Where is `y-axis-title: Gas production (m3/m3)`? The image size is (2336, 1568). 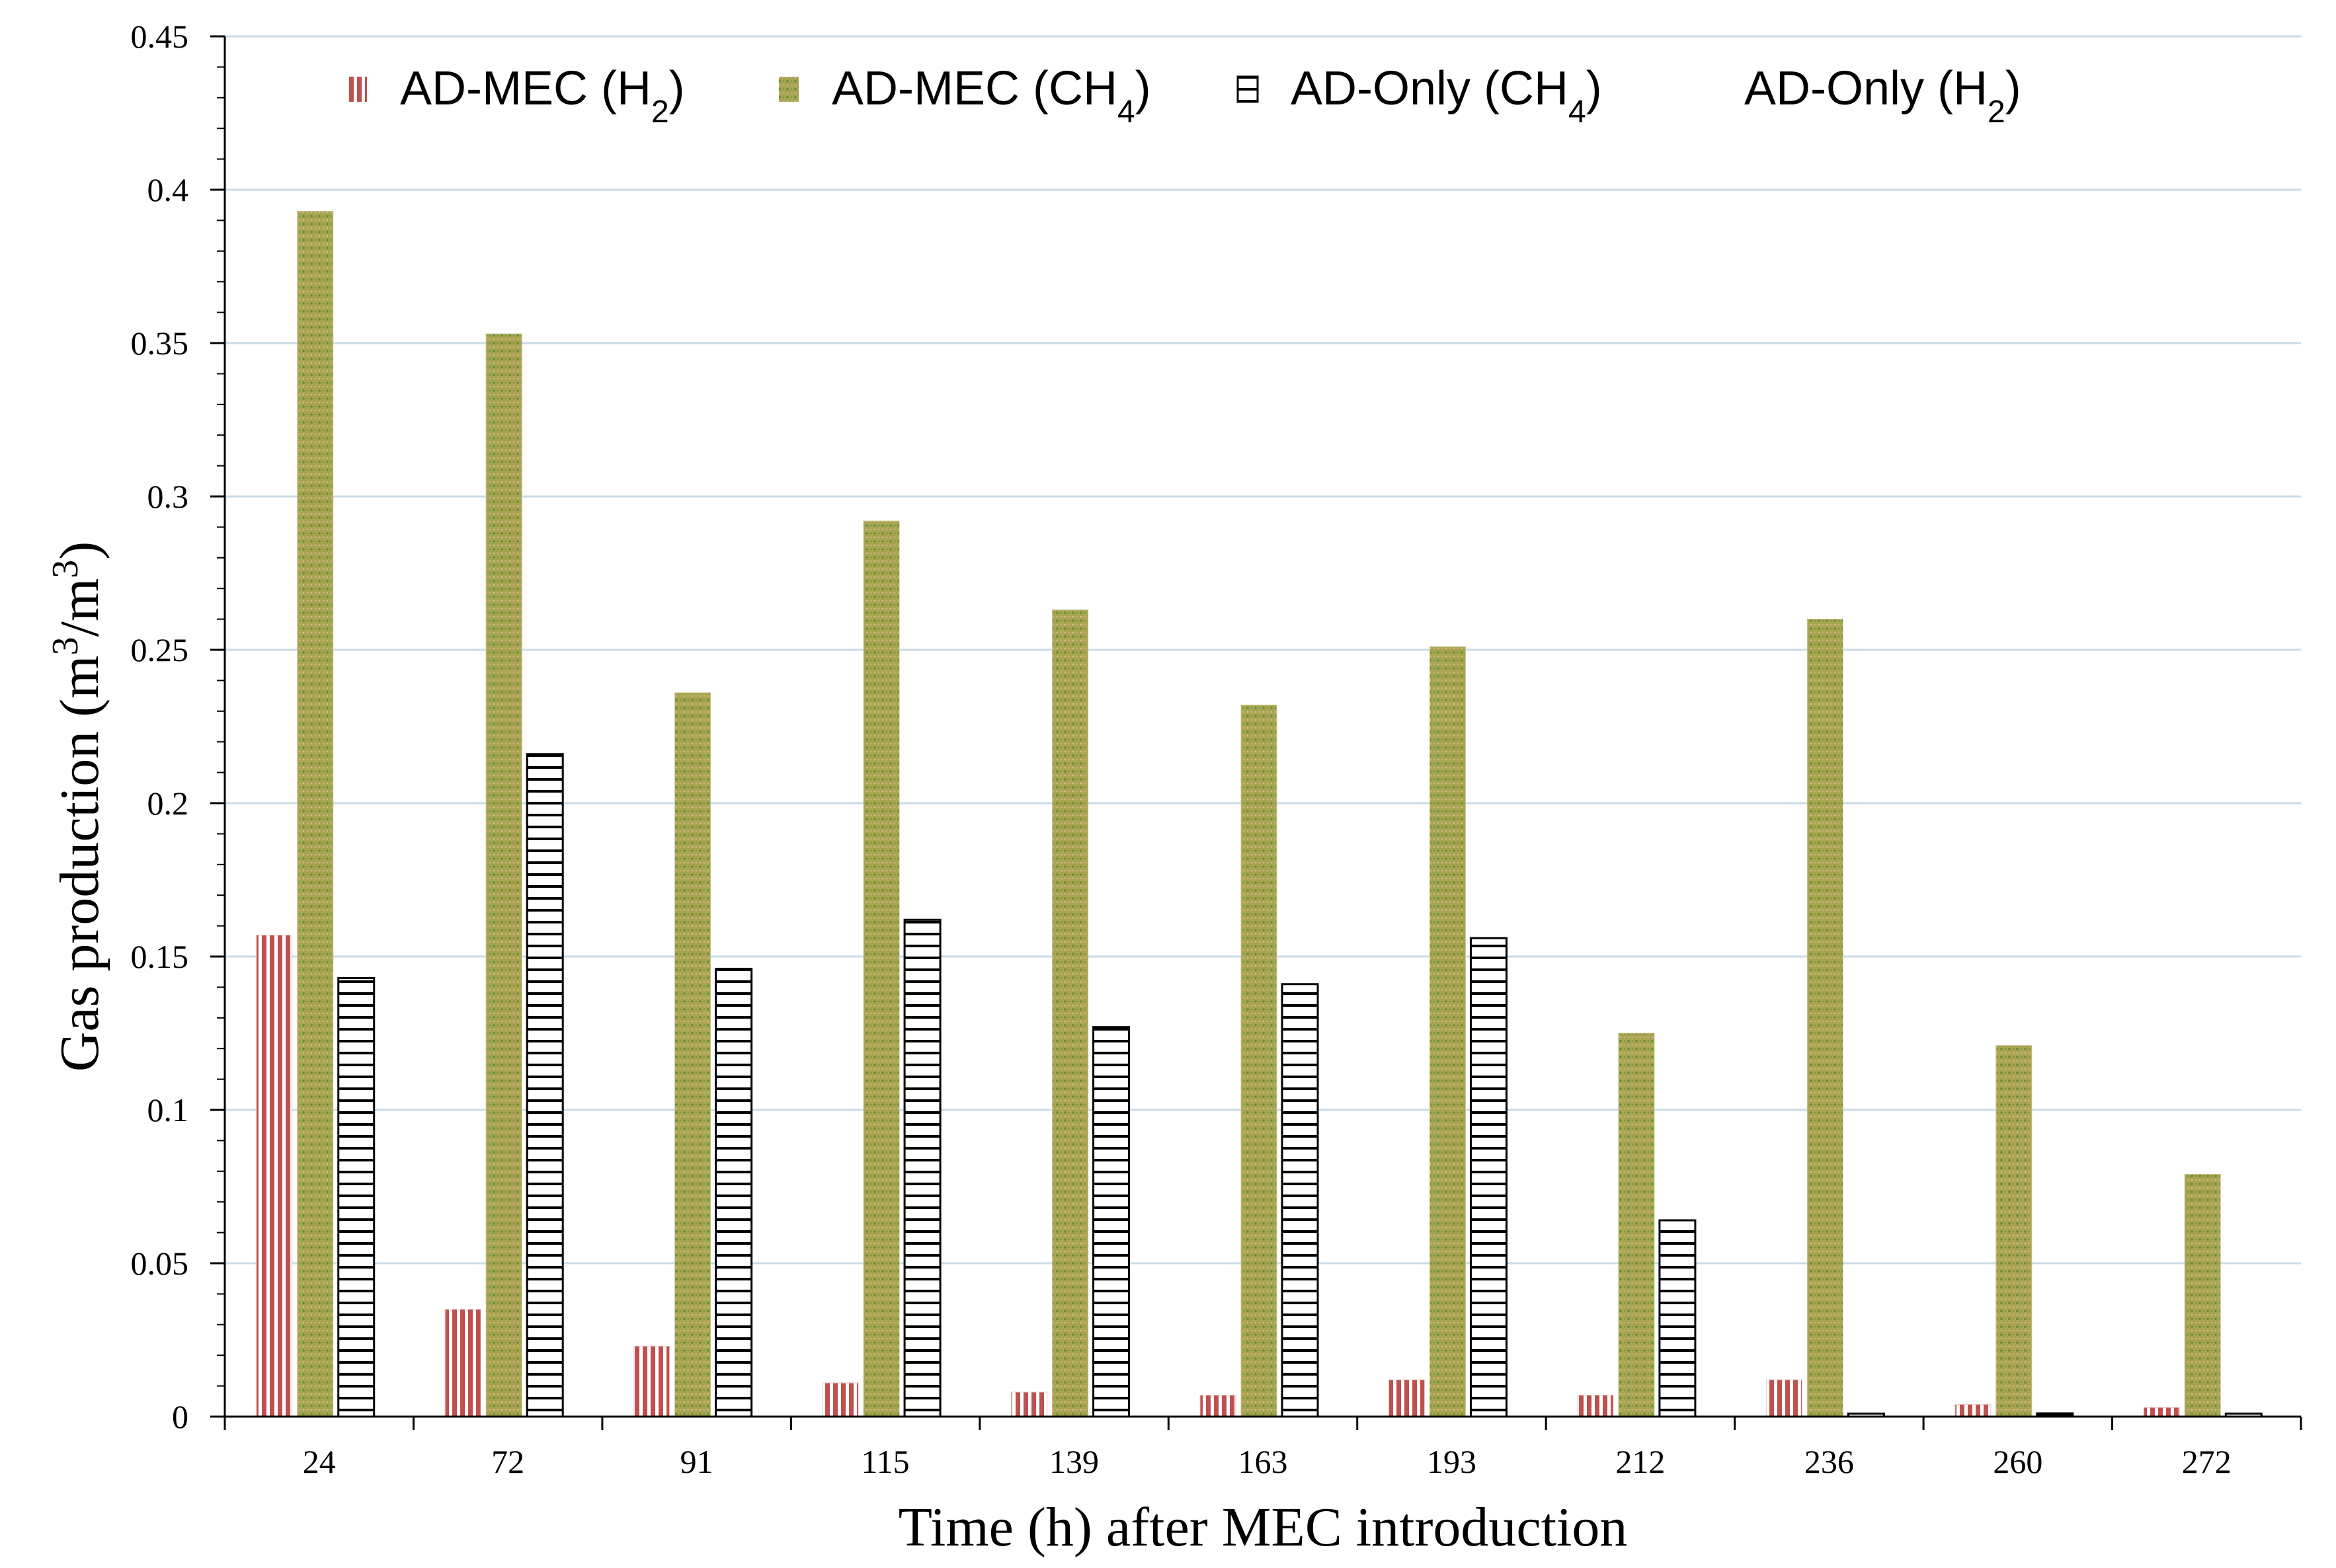 y-axis-title: Gas production (m3/m3) is located at coordinates (77, 806).